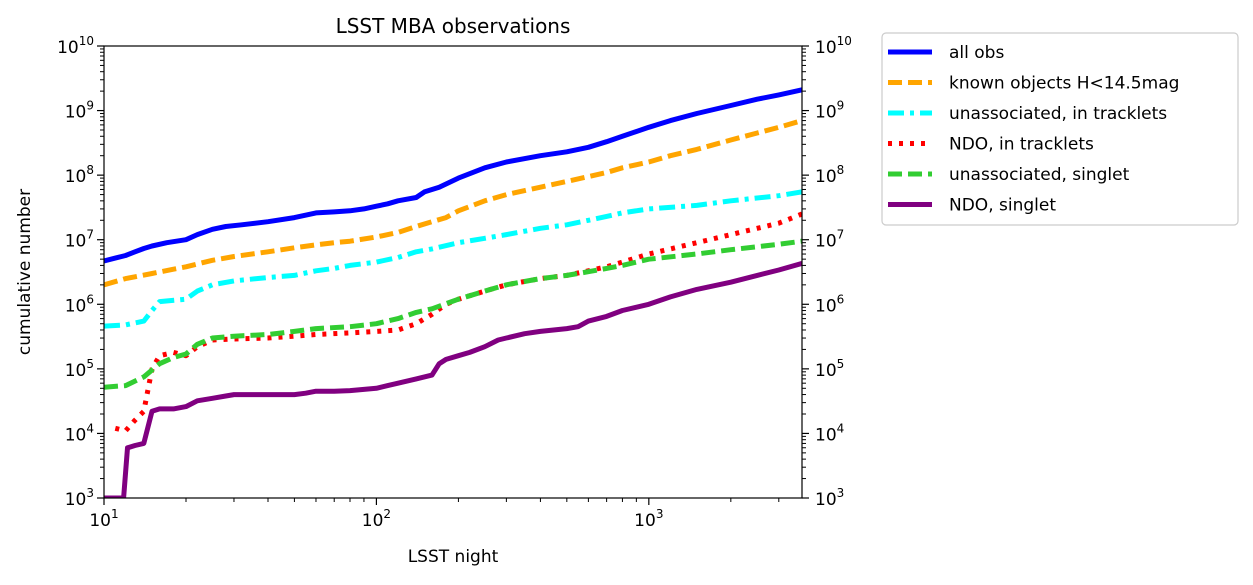 Image resolution: width=1253 pixels, height=585 pixels. What do you see at coordinates (829, 369) in the screenshot?
I see `y-right-tick-label: 10⁵` at bounding box center [829, 369].